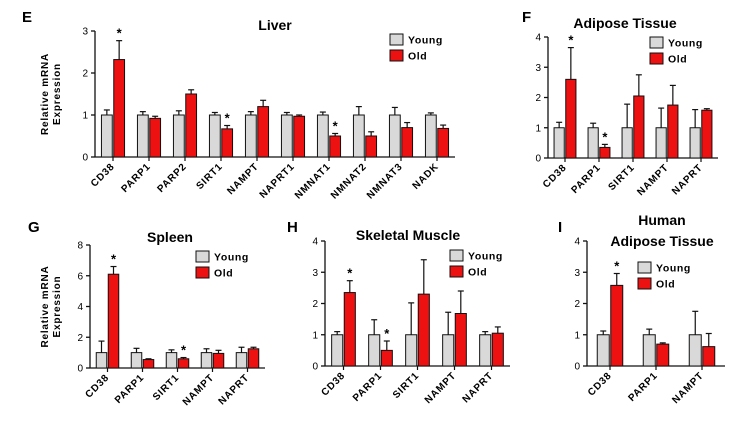 Image resolution: width=746 pixels, height=431 pixels. Describe the element at coordinates (417, 57) in the screenshot. I see `legend-label-old: Old` at that location.